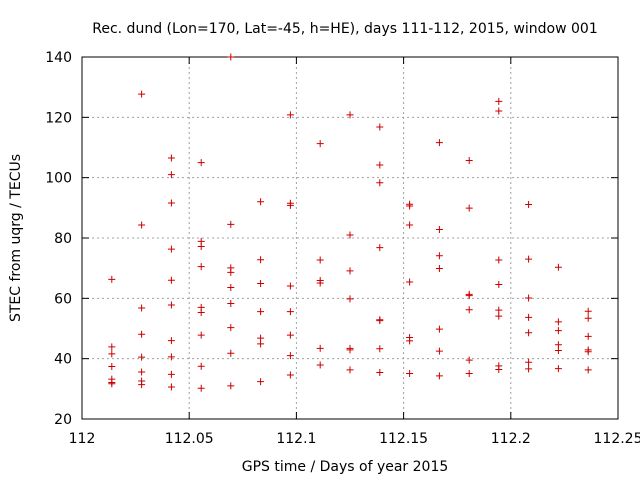 This screenshot has width=640, height=480. I want to click on y-tick-label: 120, so click(58, 118).